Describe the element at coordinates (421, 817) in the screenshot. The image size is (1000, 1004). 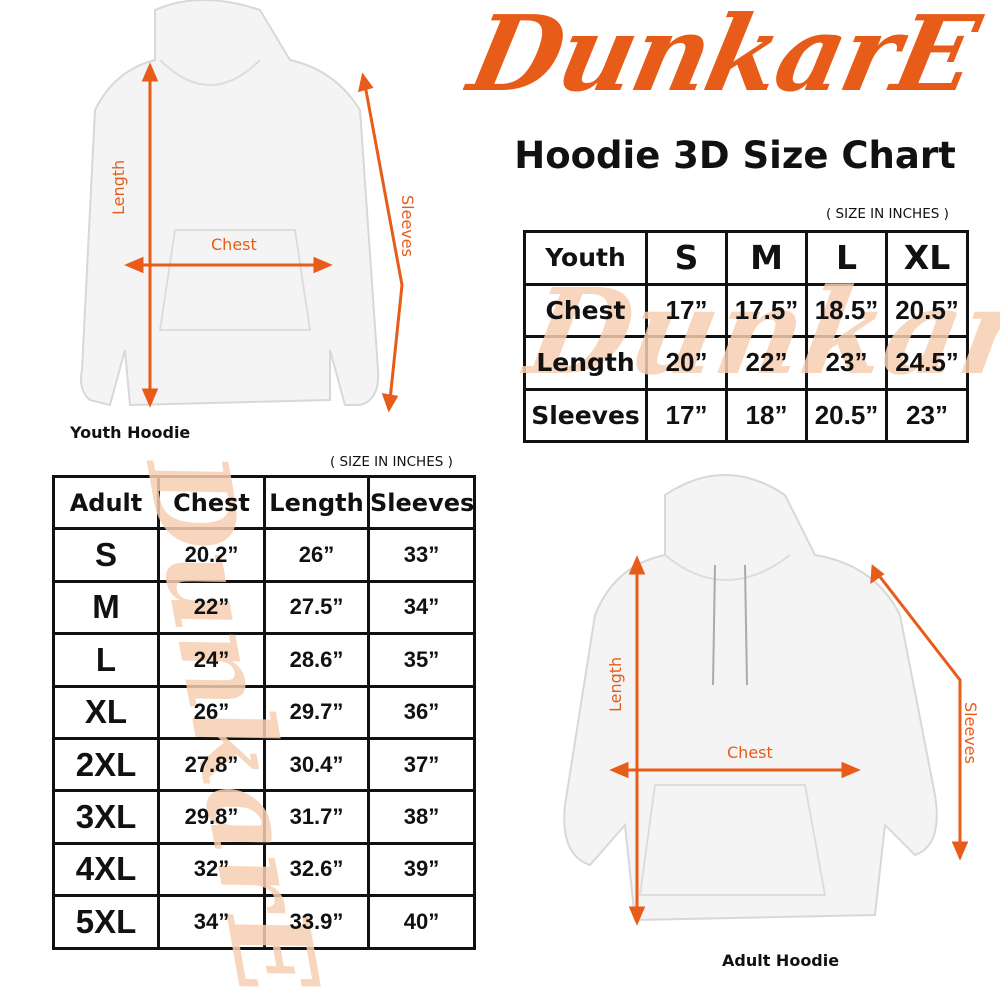
I see `table-cell: 38”` at that location.